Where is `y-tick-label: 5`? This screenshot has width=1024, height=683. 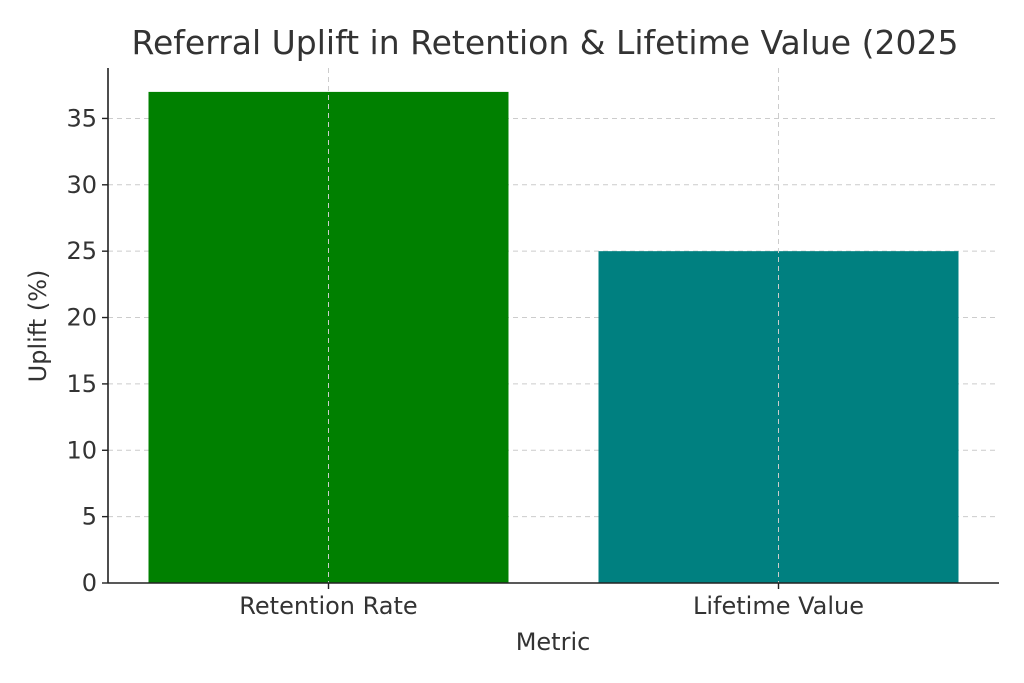 y-tick-label: 5 is located at coordinates (89, 517).